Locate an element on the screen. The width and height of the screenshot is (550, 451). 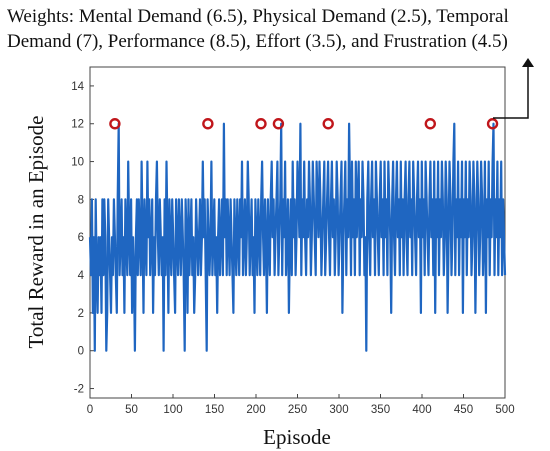
y-tick-label: 2 is located at coordinates (81, 314).